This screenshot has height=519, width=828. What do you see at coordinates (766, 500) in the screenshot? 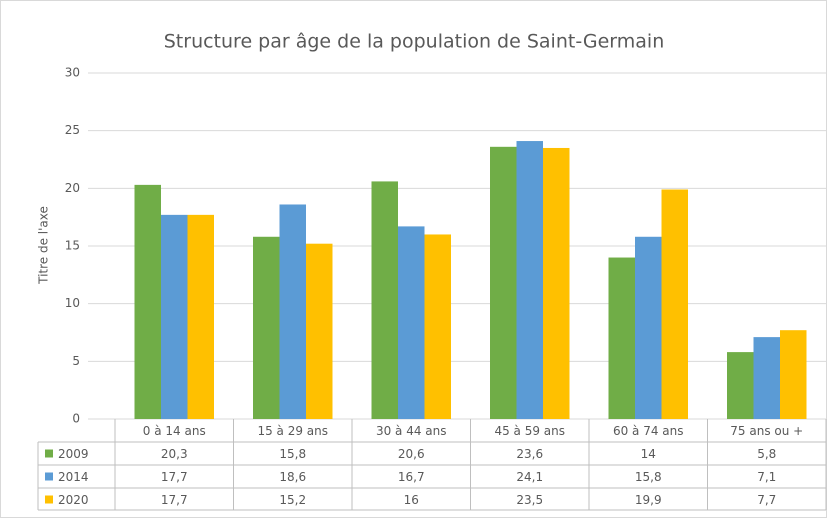
I see `table-value: 7,7` at bounding box center [766, 500].